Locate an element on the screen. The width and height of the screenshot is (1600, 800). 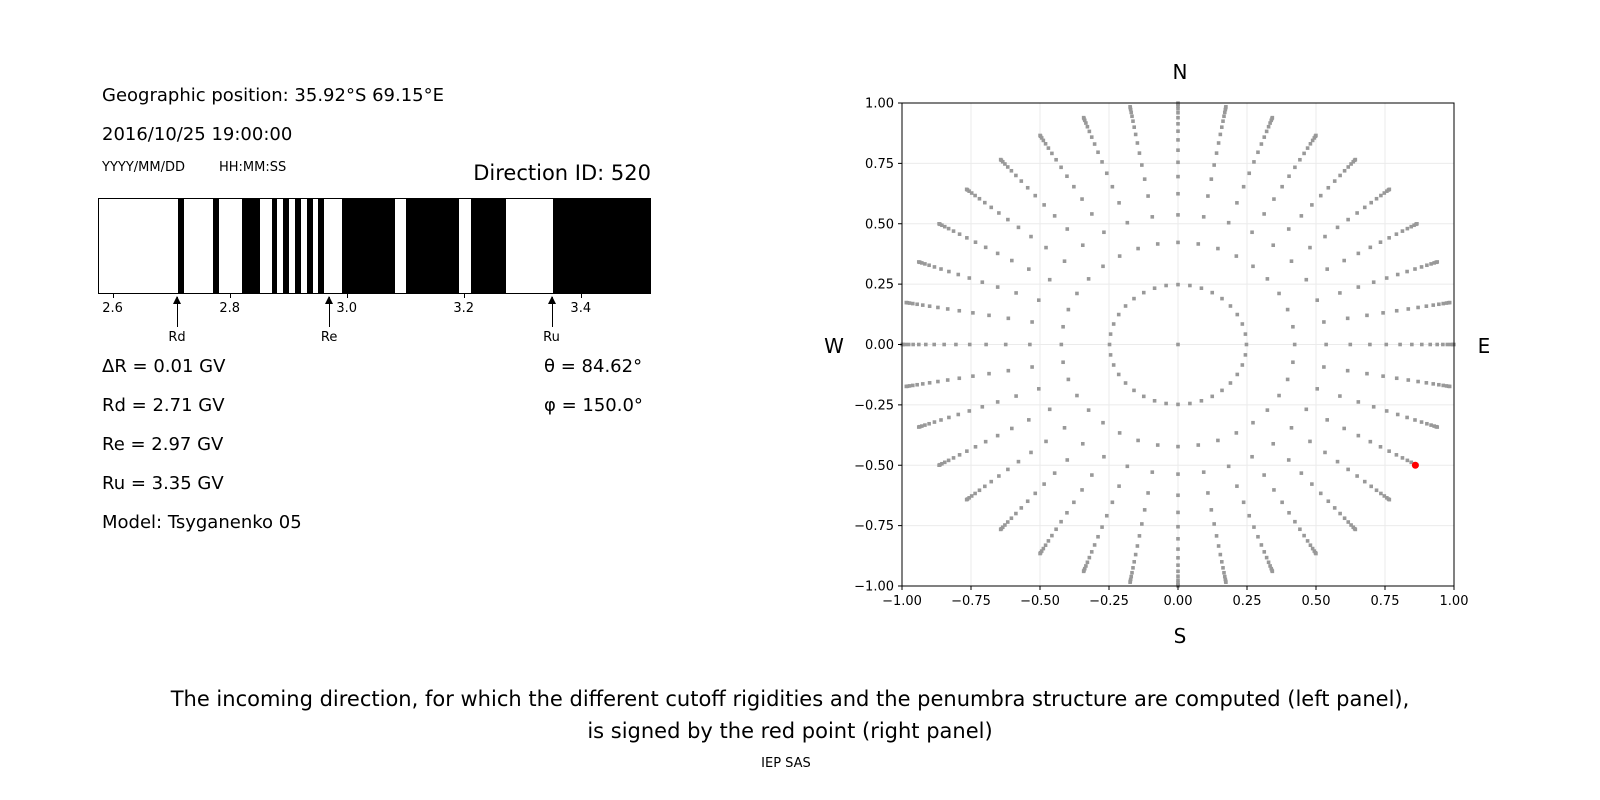
y-tick-label: −0.50 is located at coordinates (874, 466).